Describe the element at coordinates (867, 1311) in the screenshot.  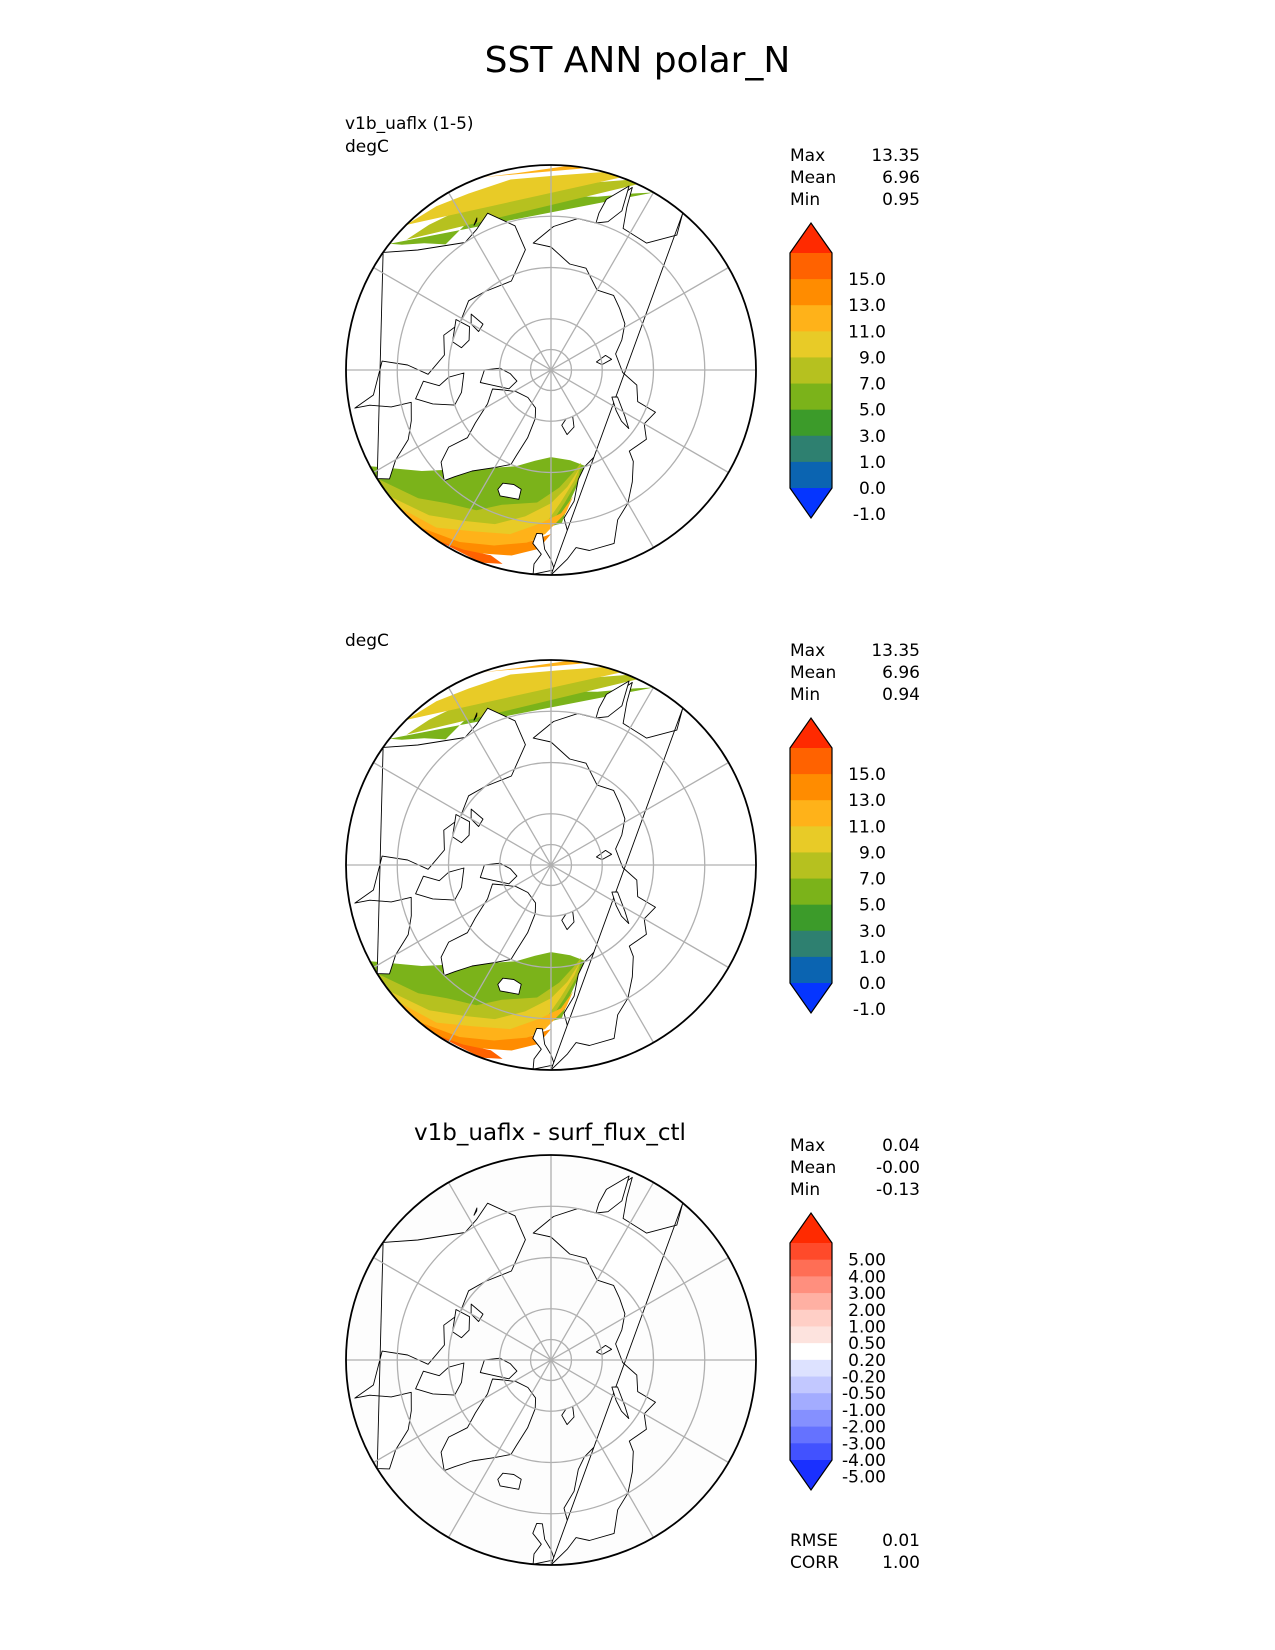
I see `colorbar-tick-label: 2.00` at that location.